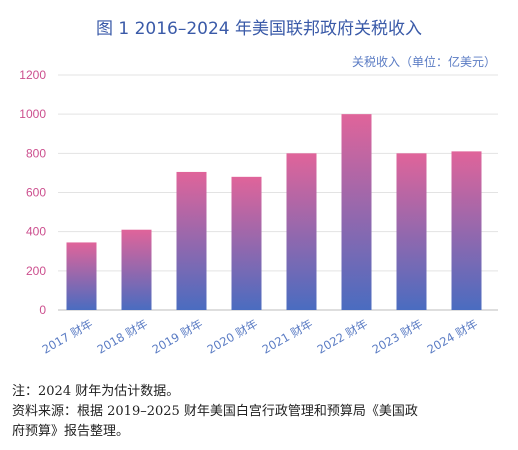 Image resolution: width=518 pixels, height=450 pixels. Describe the element at coordinates (259, 29) in the screenshot. I see `chart-title: 图 1 2016–2024 年美国联邦政府关税收入` at that location.